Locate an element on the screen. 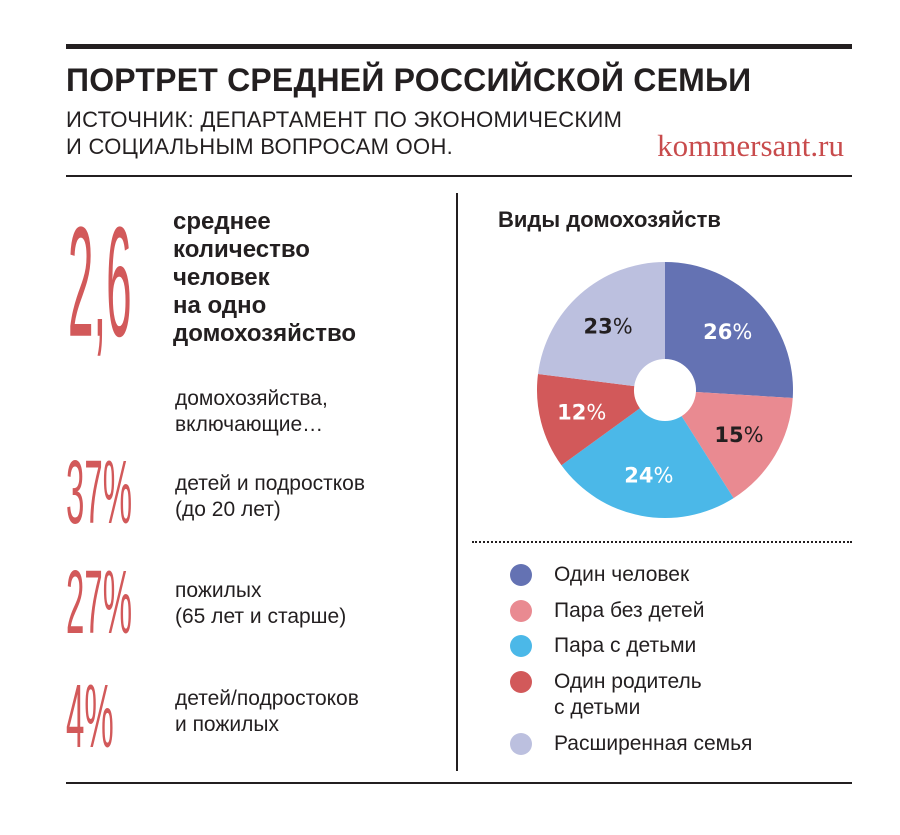 The width and height of the screenshot is (900, 835). brand-logo: kommersant.ru is located at coordinates (750, 145).